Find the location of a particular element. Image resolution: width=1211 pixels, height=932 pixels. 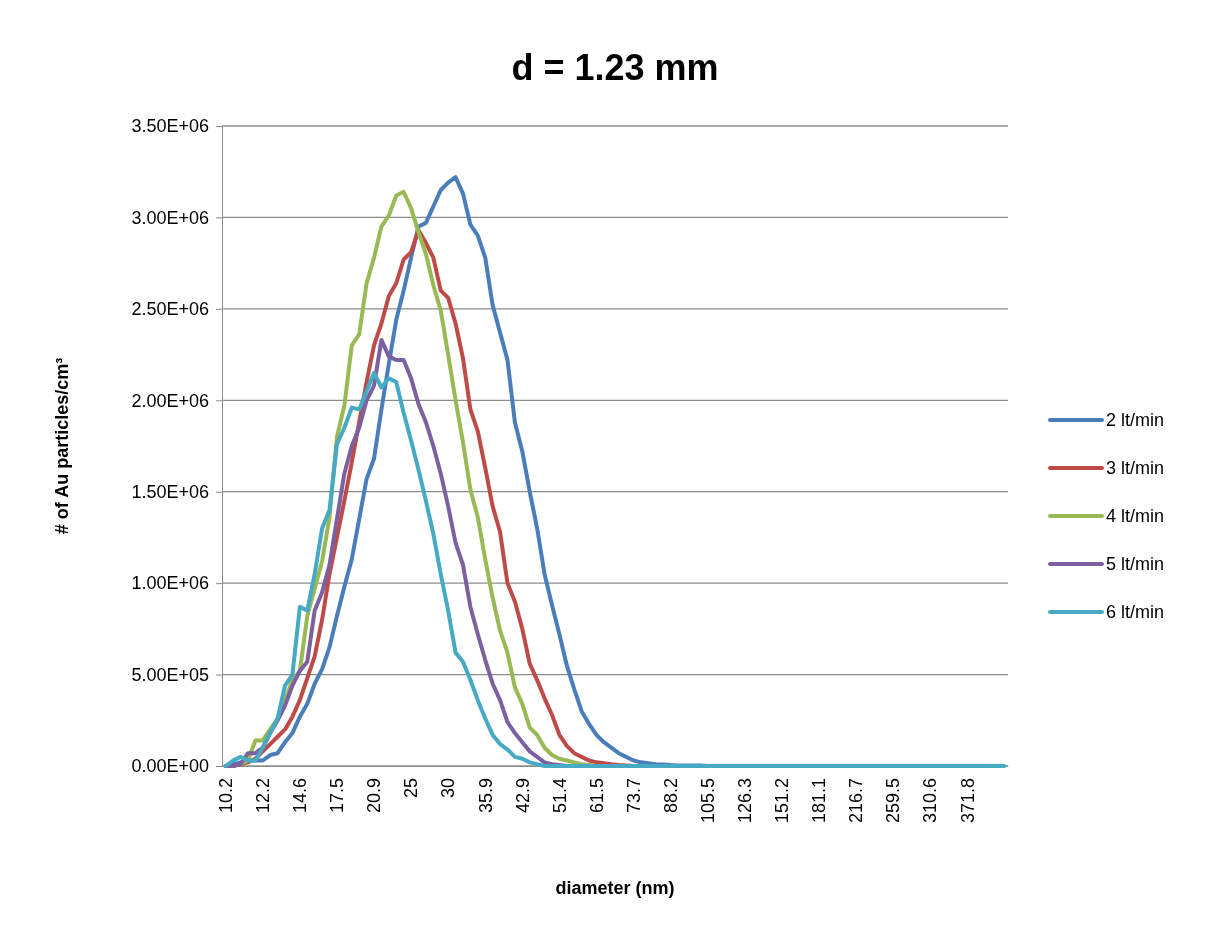

y-tick-label: 1.00E+06 is located at coordinates (170, 583).